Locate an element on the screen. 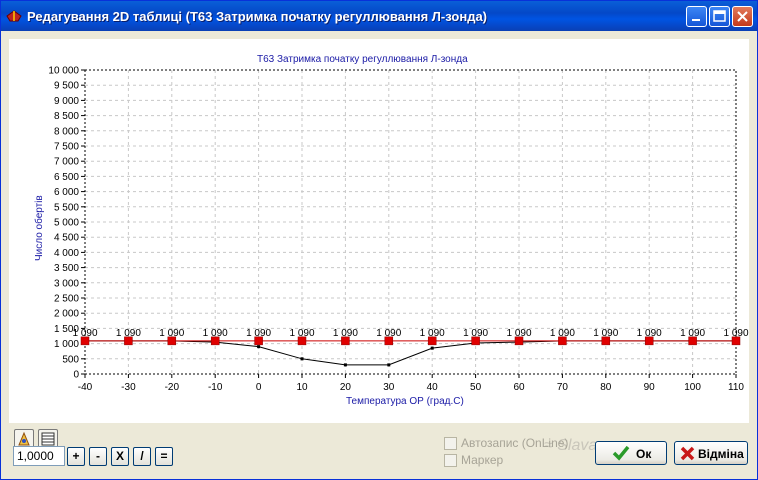  ok-button: Ок is located at coordinates (631, 453).